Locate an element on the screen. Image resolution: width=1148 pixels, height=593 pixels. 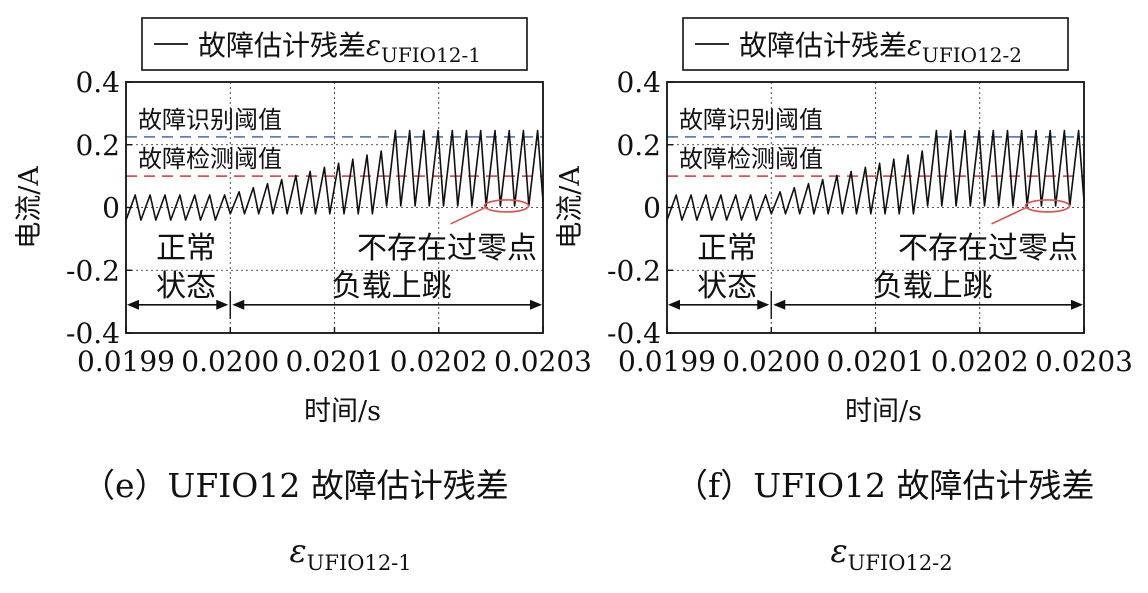
caption-symbol: εUFIO12-2 is located at coordinates (892, 553).